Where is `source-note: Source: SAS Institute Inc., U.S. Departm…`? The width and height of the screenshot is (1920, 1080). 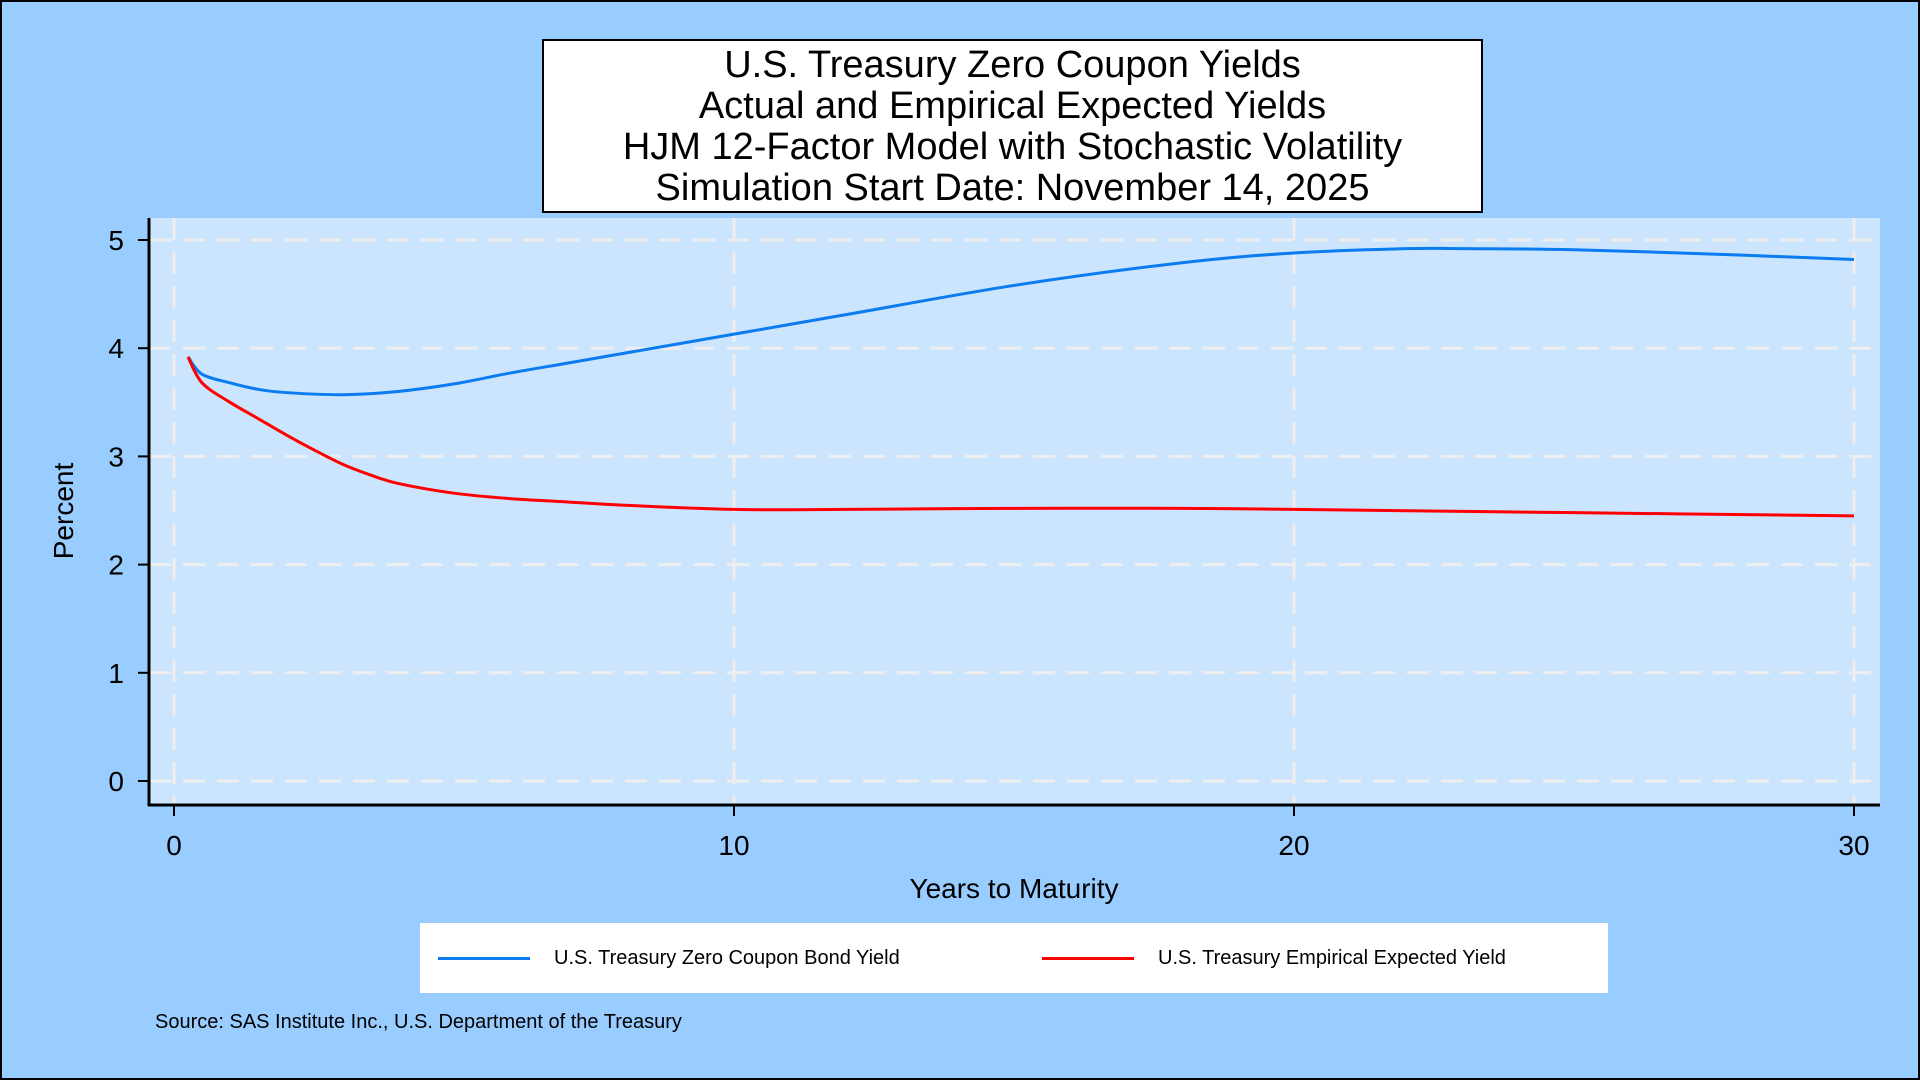
source-note: Source: SAS Institute Inc., U.S. Departm… is located at coordinates (418, 1022).